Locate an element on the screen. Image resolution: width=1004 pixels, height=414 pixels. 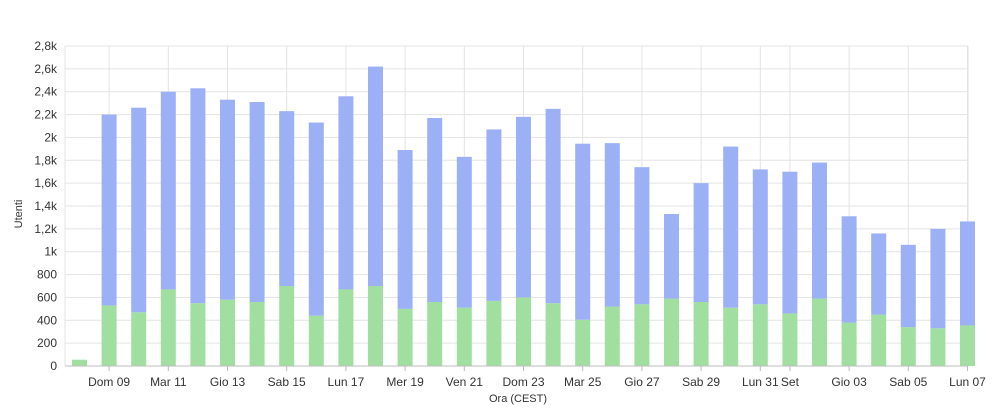
x-axis-title: Ora (CEST) is located at coordinates (518, 399).